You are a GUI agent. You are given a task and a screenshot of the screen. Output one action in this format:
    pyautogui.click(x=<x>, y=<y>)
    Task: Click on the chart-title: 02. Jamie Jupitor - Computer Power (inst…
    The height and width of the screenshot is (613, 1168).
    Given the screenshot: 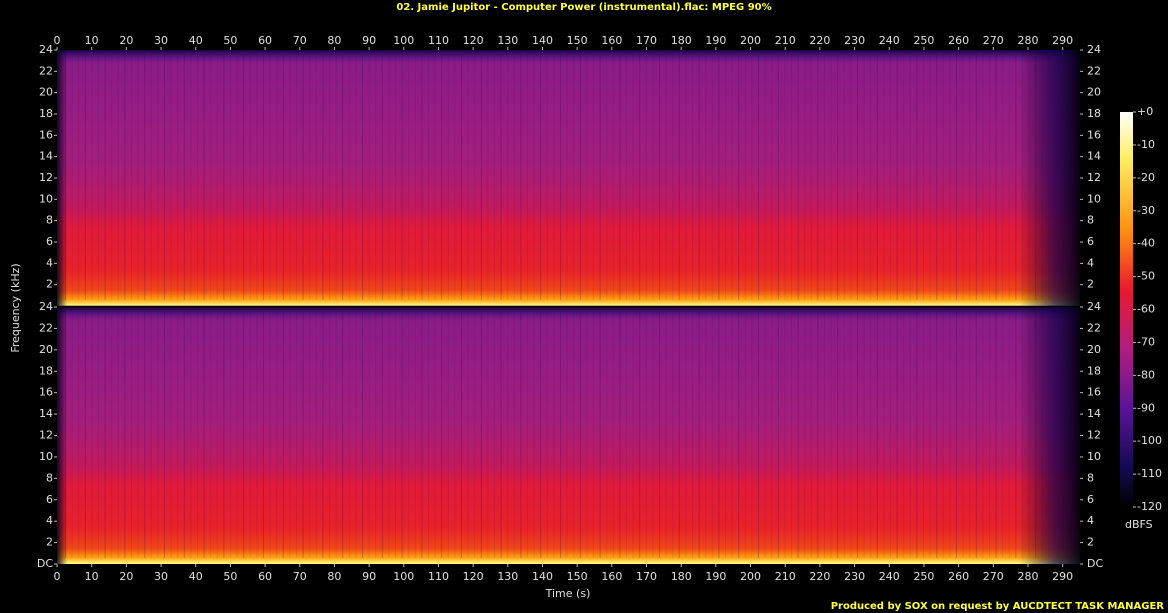 What is the action you would take?
    pyautogui.click(x=583, y=7)
    